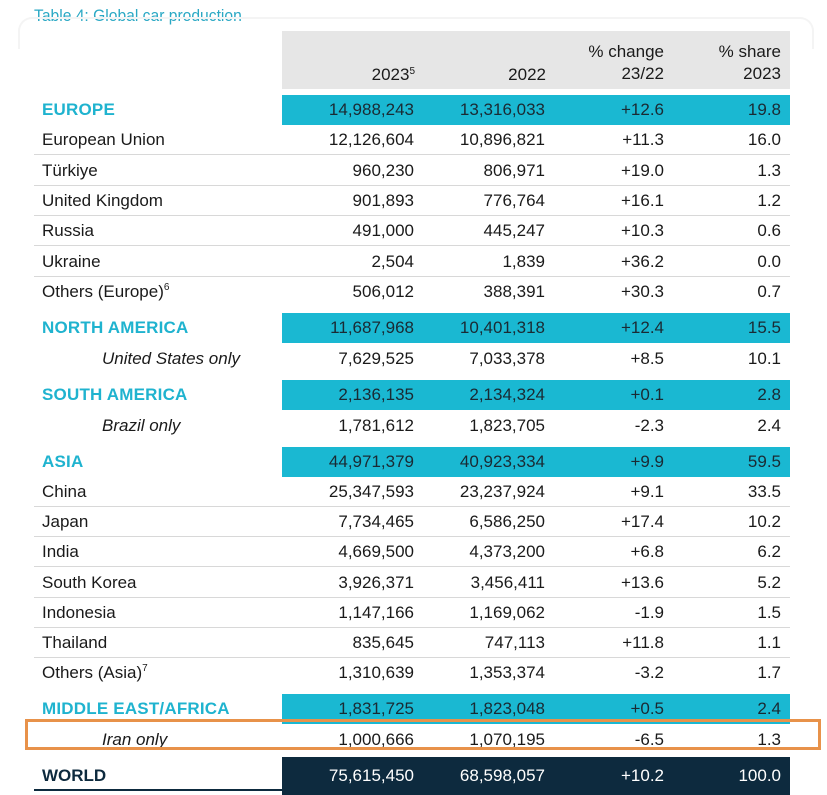 The image size is (827, 795). What do you see at coordinates (138, 15) in the screenshot?
I see `table-title: Table 4: Global car production` at bounding box center [138, 15].